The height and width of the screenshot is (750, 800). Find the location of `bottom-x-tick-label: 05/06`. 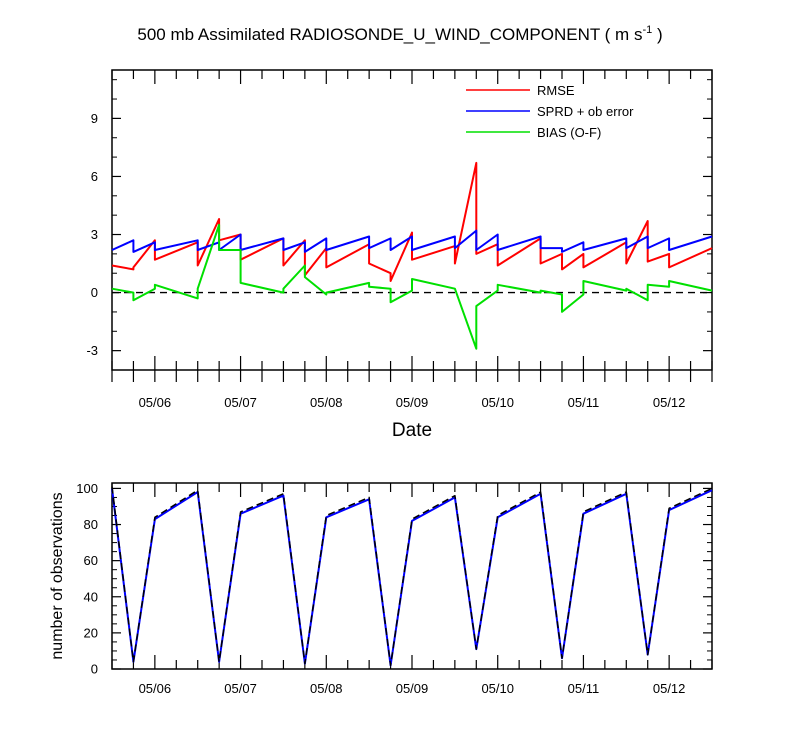

bottom-x-tick-label: 05/06 is located at coordinates (155, 688).